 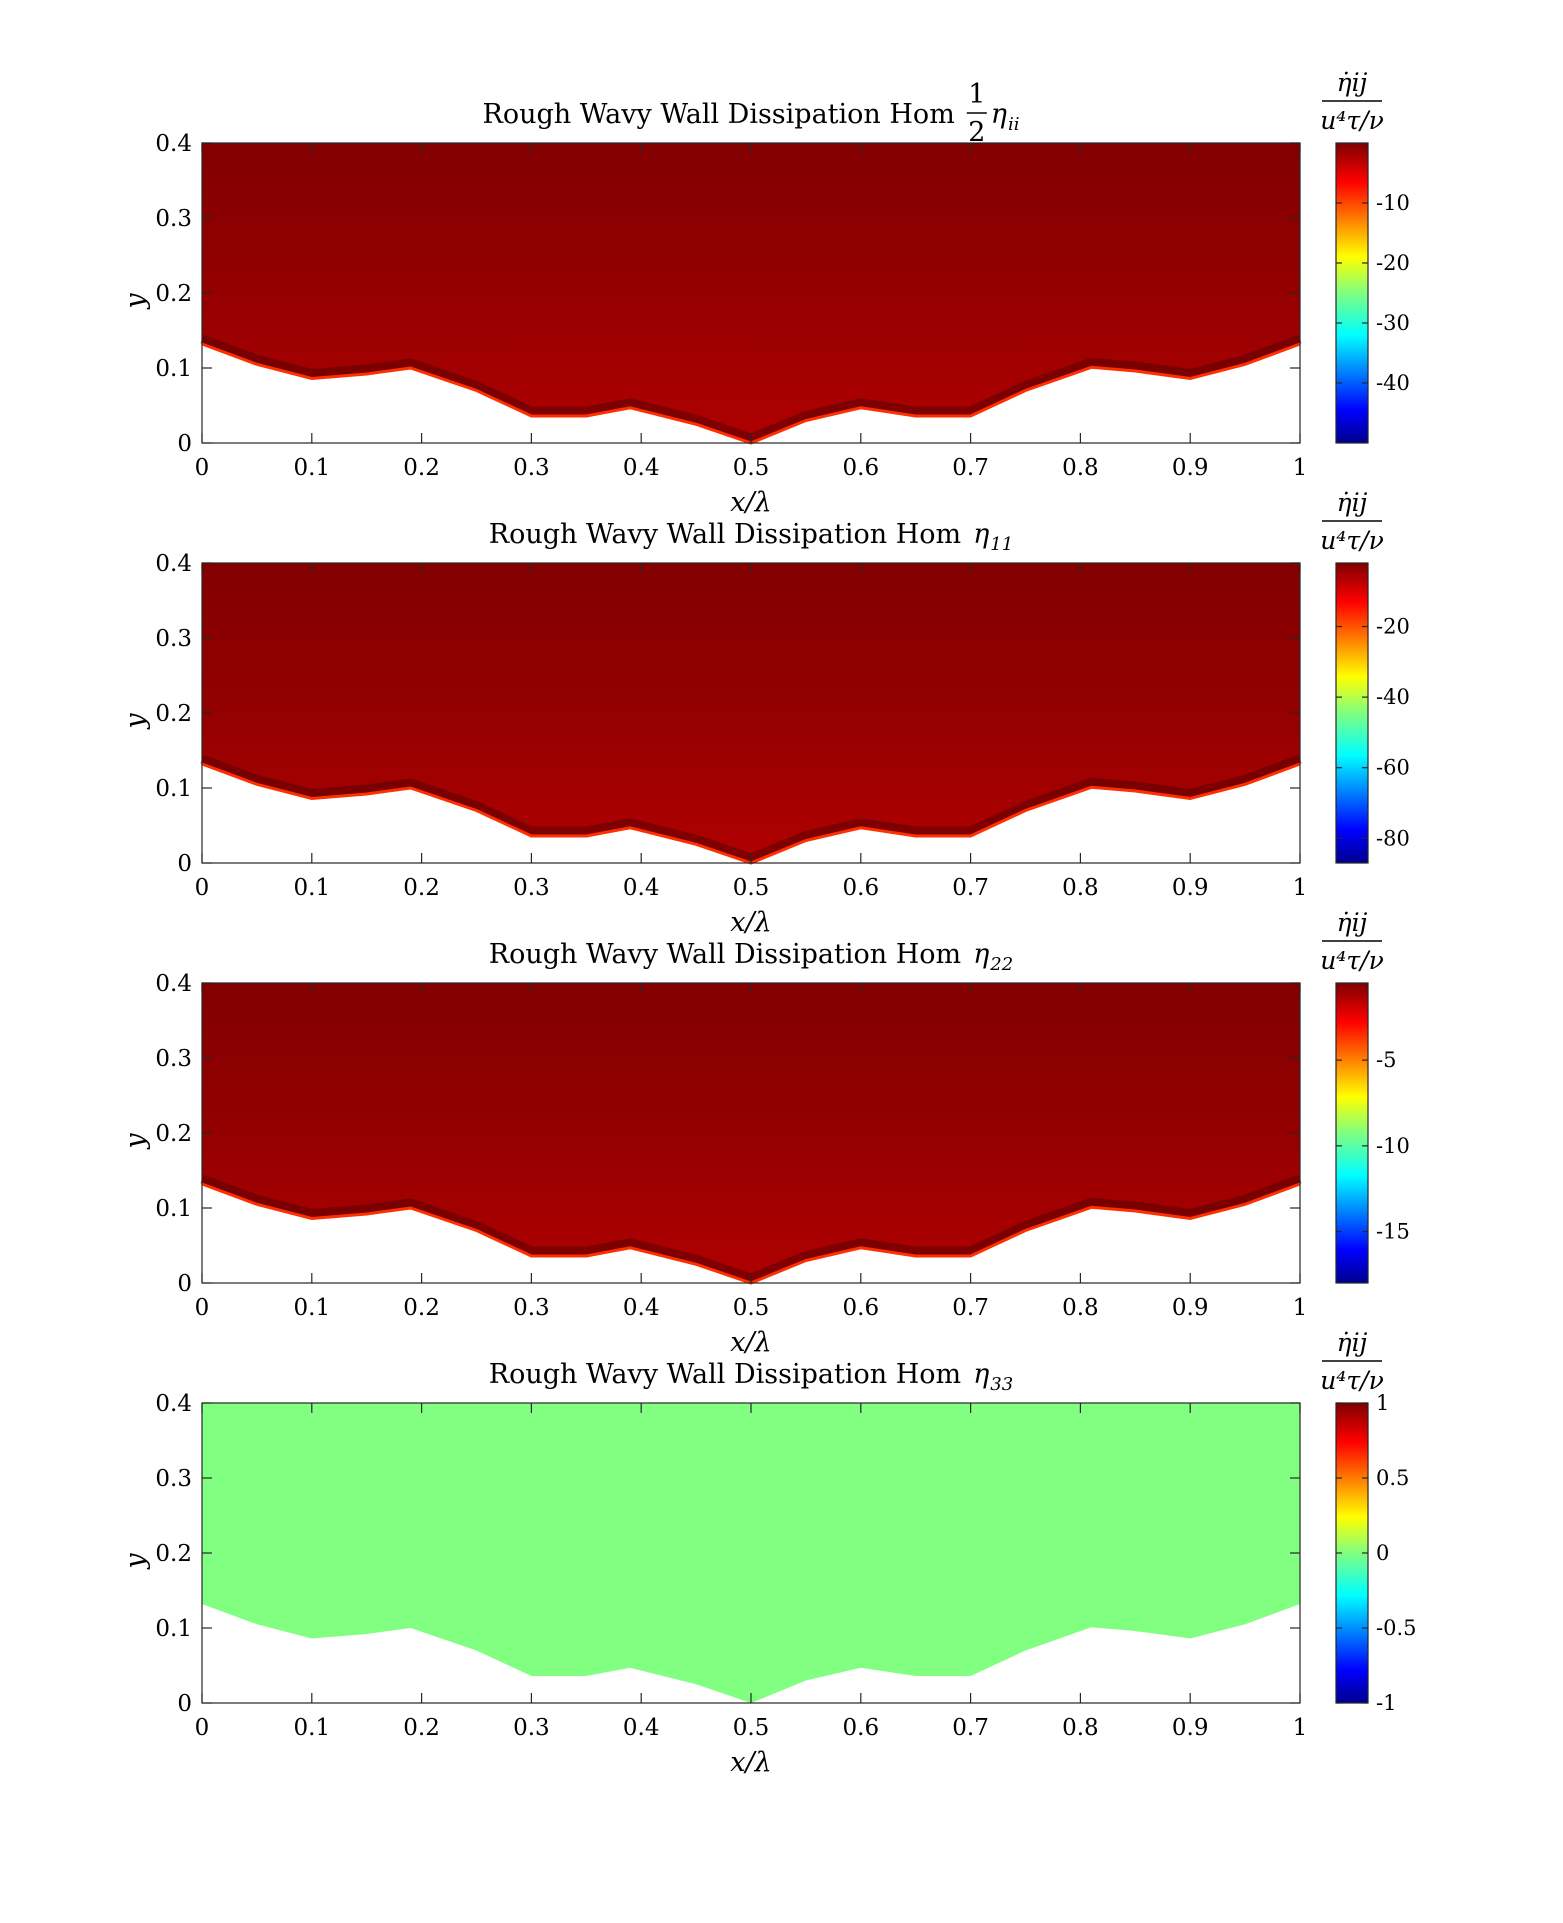 I want to click on colorbar-gradient, so click(x=1352, y=293).